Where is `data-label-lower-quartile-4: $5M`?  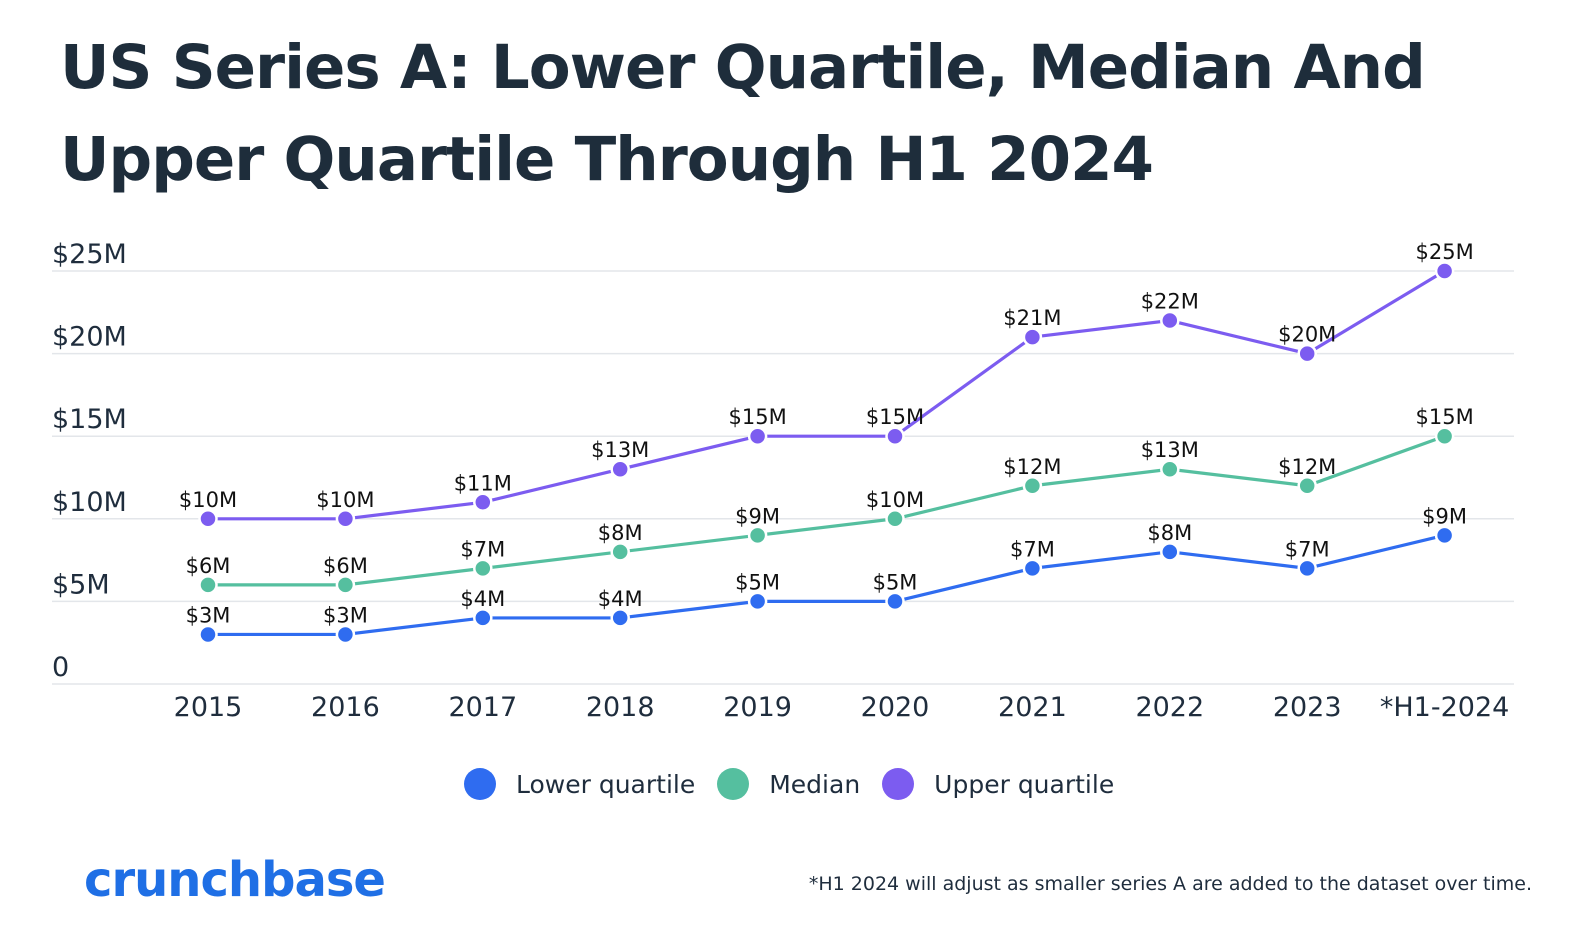
data-label-lower-quartile-4: $5M is located at coordinates (757, 582).